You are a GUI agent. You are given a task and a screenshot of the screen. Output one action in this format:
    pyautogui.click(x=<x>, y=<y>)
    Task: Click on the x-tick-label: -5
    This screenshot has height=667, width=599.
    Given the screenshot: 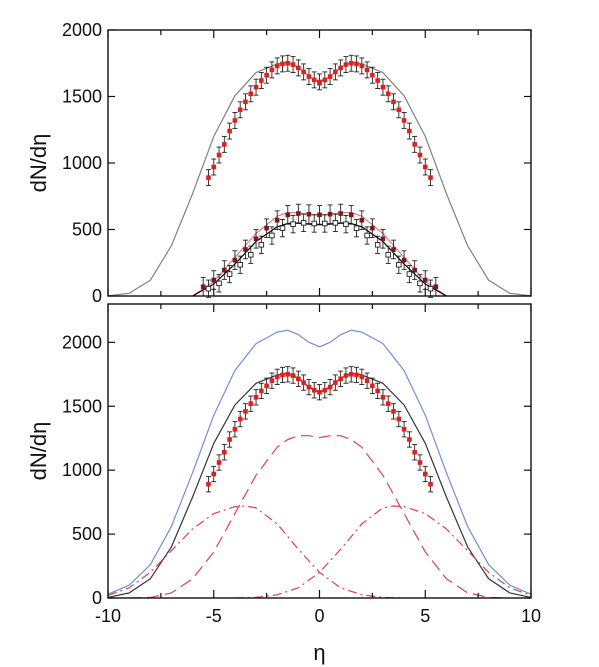 What is the action you would take?
    pyautogui.click(x=214, y=616)
    